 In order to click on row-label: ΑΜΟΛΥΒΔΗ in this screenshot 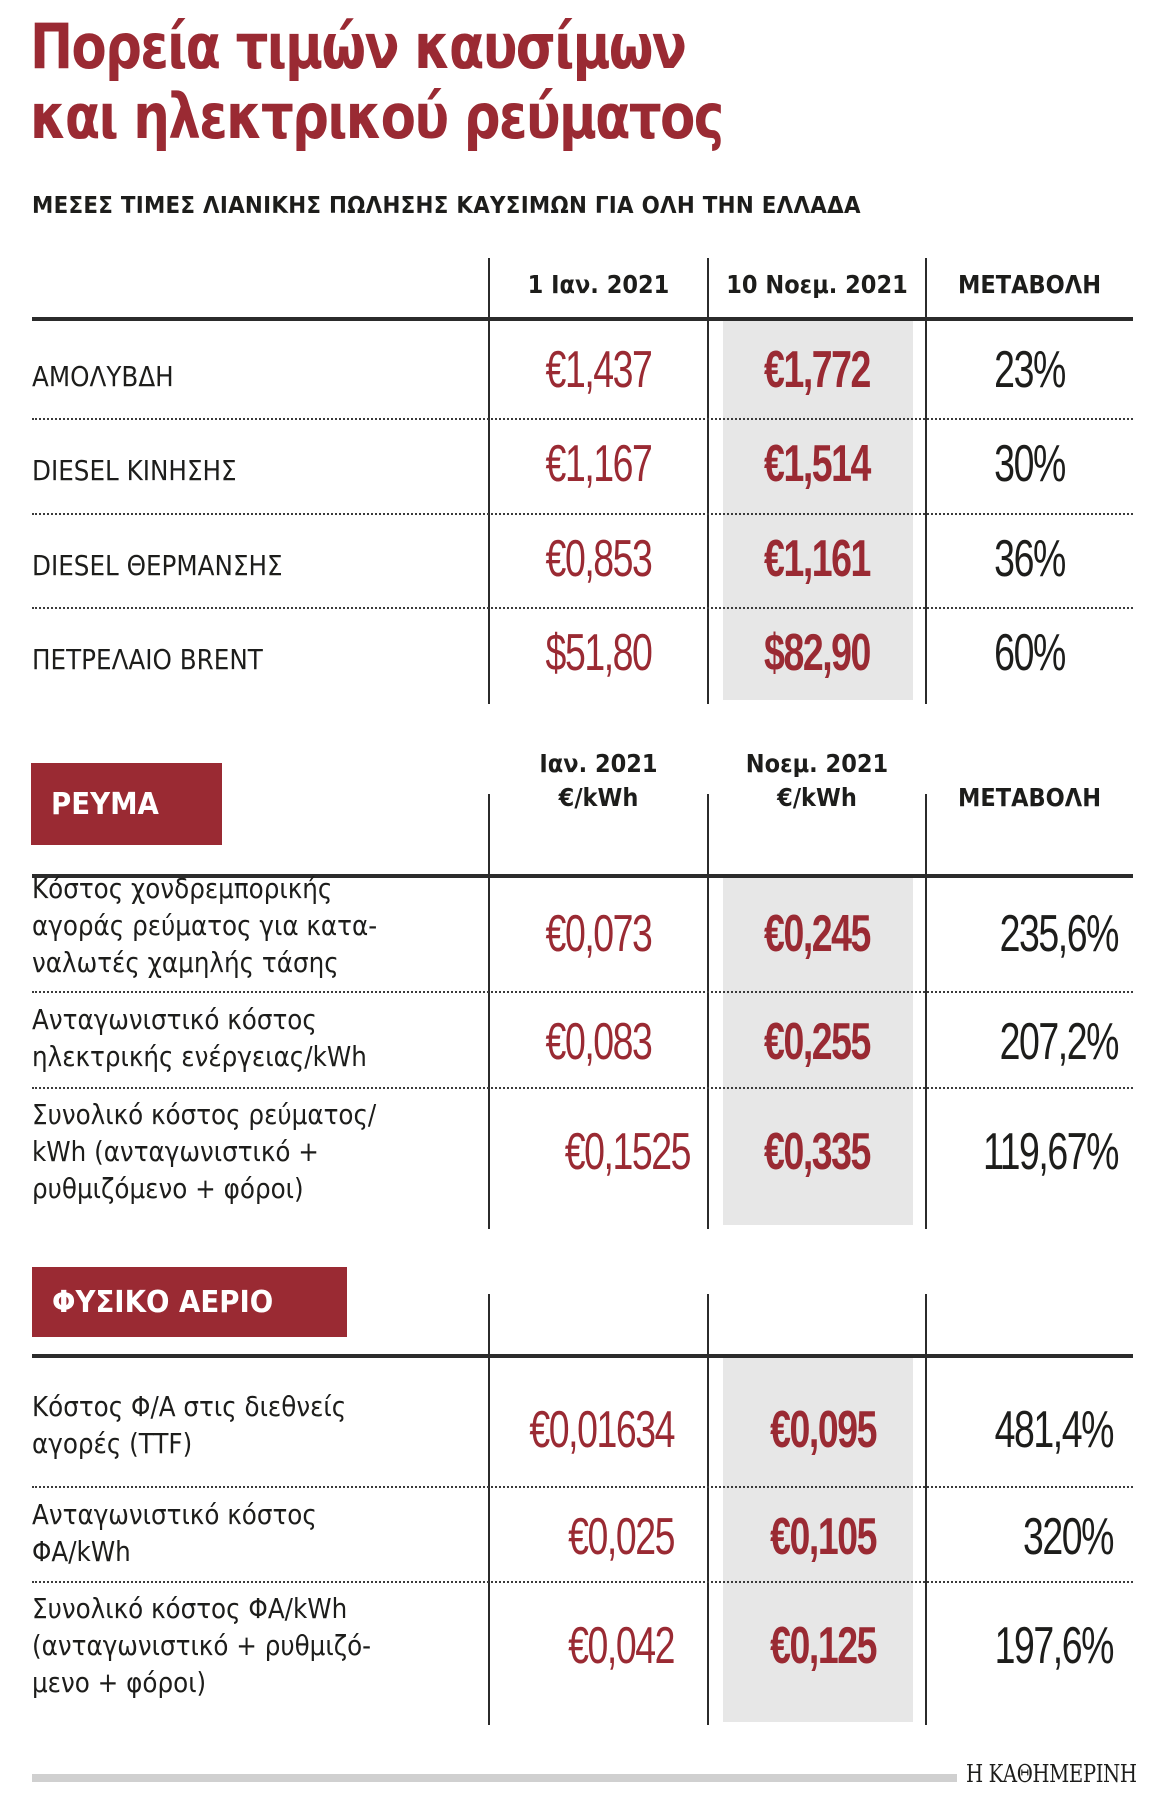, I will do `click(103, 376)`.